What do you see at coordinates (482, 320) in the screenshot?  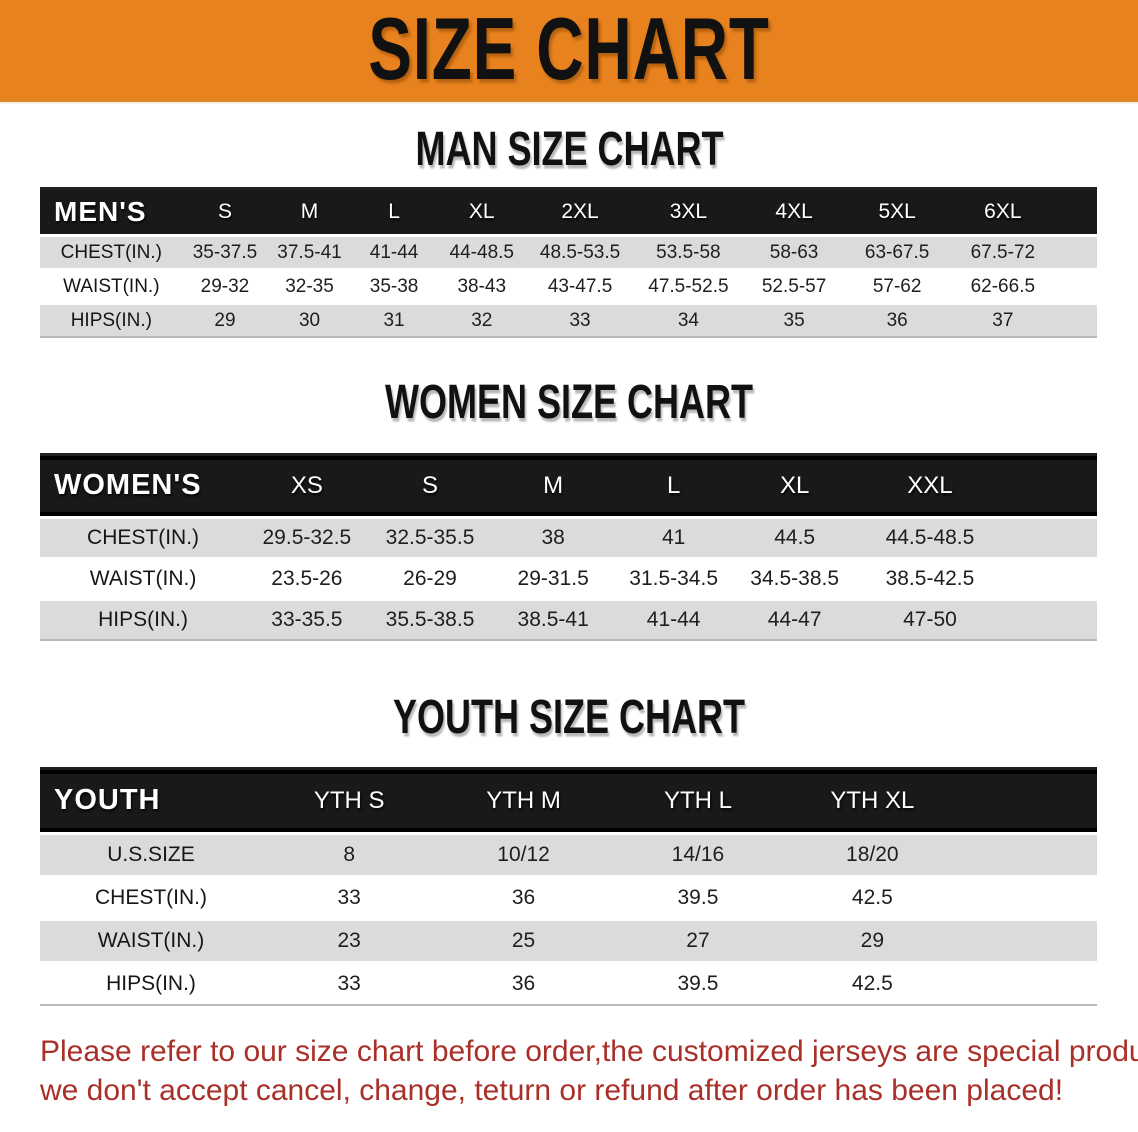 I see `data-cell: 32` at bounding box center [482, 320].